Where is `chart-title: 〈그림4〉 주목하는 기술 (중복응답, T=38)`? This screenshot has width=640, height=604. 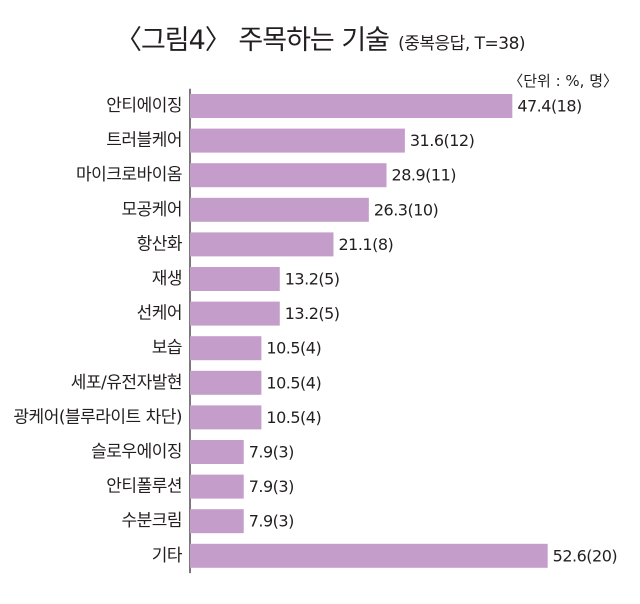
chart-title: 〈그림4〉 주목하는 기술 (중복응답, T=38) is located at coordinates (320, 37).